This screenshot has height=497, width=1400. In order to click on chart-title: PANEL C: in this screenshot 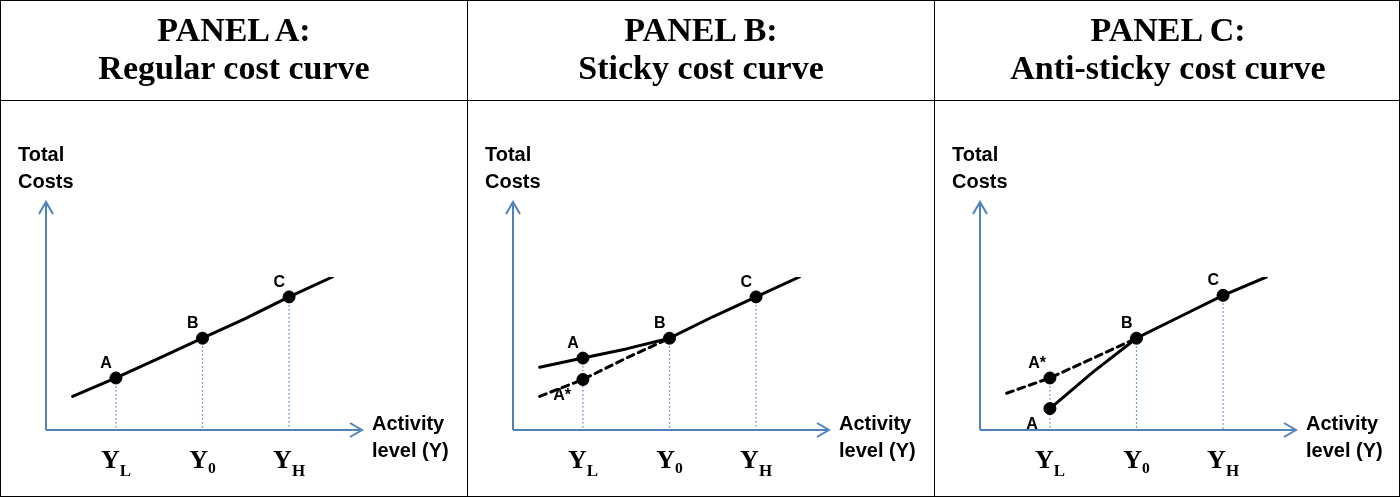, I will do `click(1168, 29)`.